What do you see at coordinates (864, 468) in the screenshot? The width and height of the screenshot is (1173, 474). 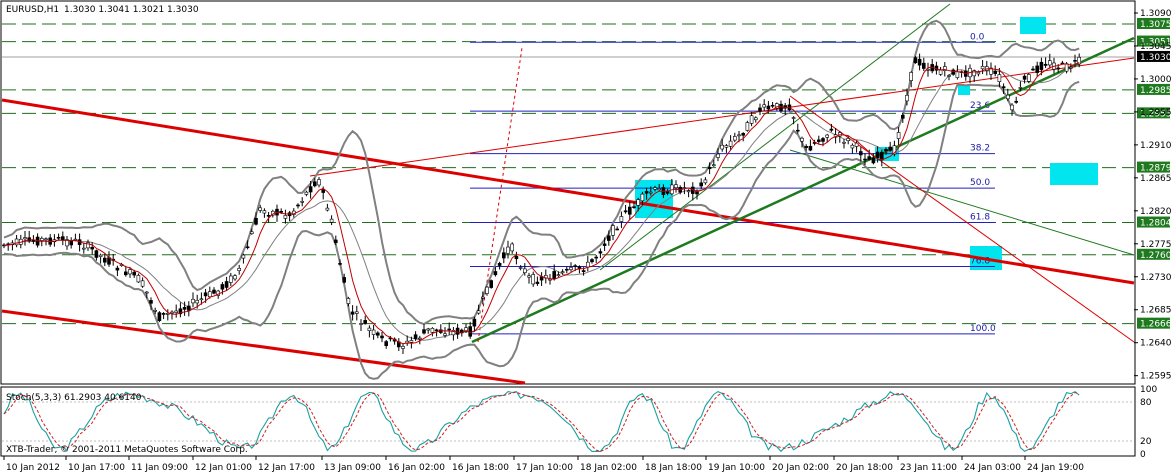 I see `x-tick-label: 20 Jan 18:00` at bounding box center [864, 468].